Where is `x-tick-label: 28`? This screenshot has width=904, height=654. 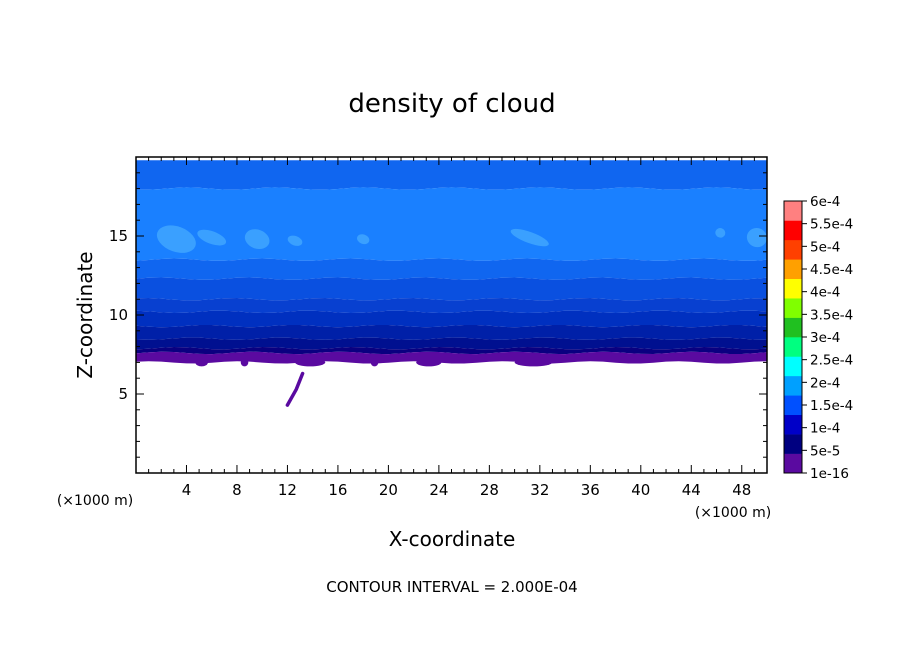 x-tick-label: 28 is located at coordinates (489, 490).